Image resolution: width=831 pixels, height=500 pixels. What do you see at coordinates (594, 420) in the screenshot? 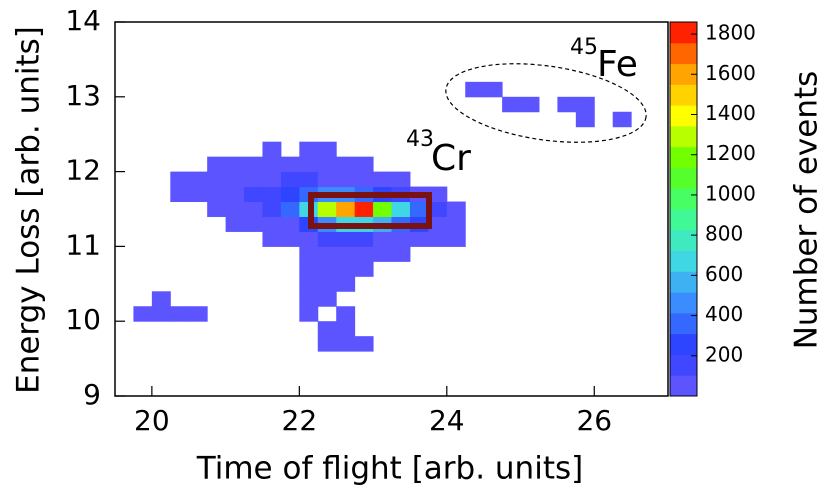
I see `x-tick-label: 26` at bounding box center [594, 420].